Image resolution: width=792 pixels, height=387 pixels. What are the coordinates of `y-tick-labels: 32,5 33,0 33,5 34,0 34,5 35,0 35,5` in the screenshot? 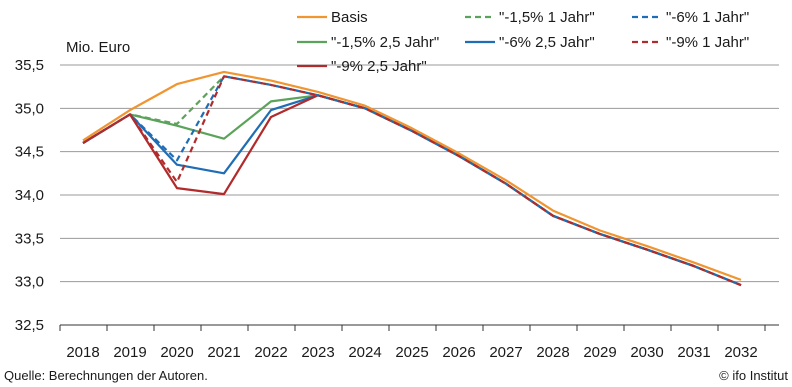 It's located at (29, 195).